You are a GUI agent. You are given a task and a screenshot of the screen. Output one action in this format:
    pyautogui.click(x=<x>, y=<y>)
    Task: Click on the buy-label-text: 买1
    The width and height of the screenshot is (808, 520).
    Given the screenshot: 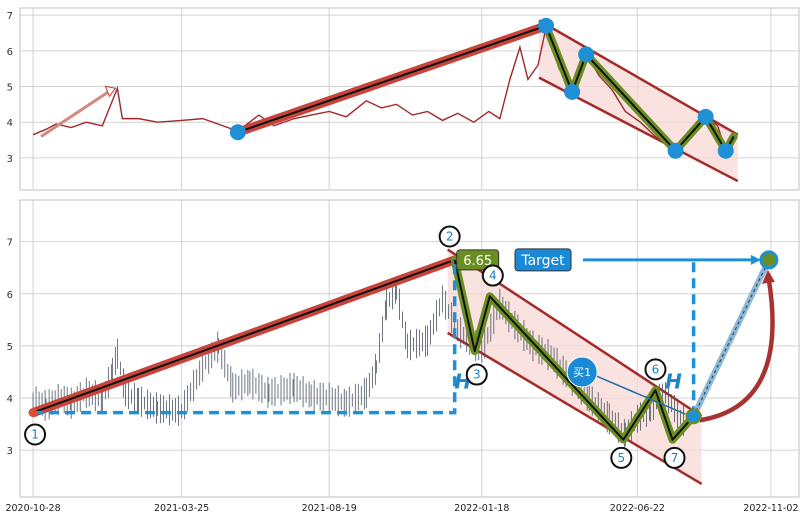 What is the action you would take?
    pyautogui.click(x=582, y=372)
    